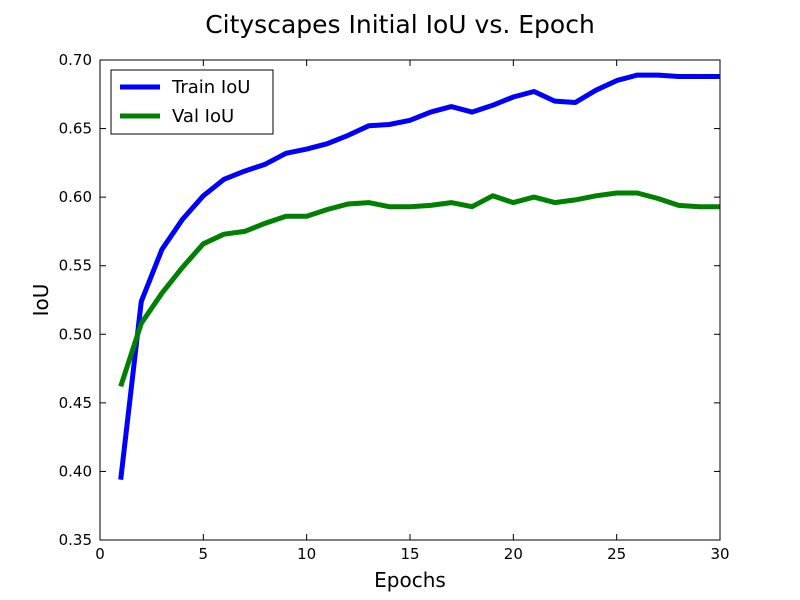 This screenshot has width=800, height=600. What do you see at coordinates (410, 580) in the screenshot?
I see `x-axis-label: Epochs` at bounding box center [410, 580].